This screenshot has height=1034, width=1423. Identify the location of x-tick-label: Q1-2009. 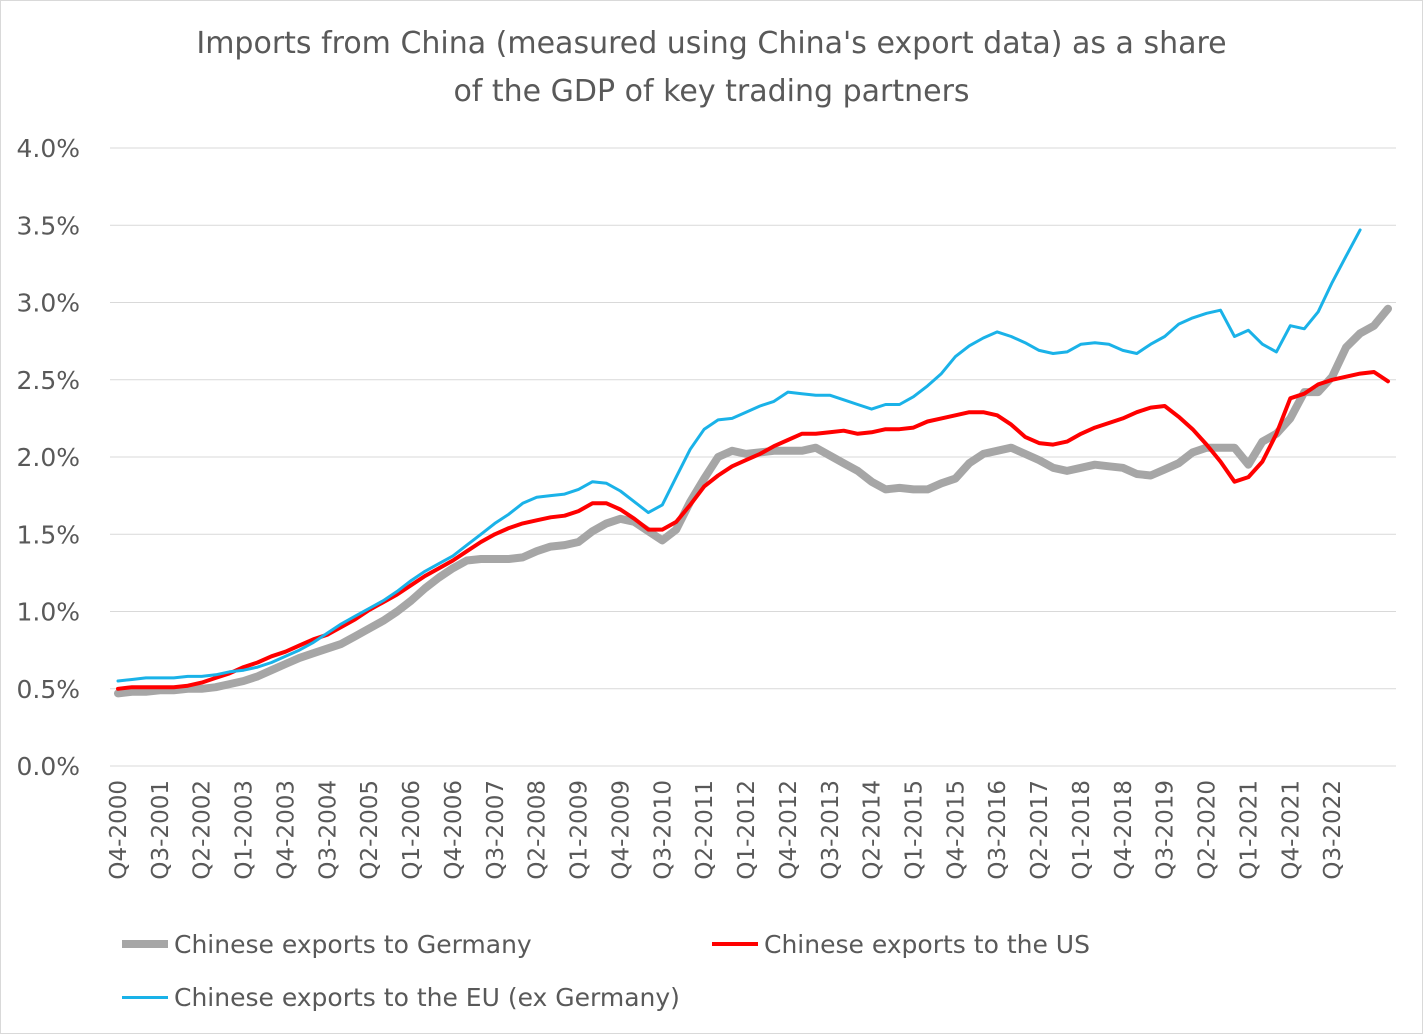
(580, 830).